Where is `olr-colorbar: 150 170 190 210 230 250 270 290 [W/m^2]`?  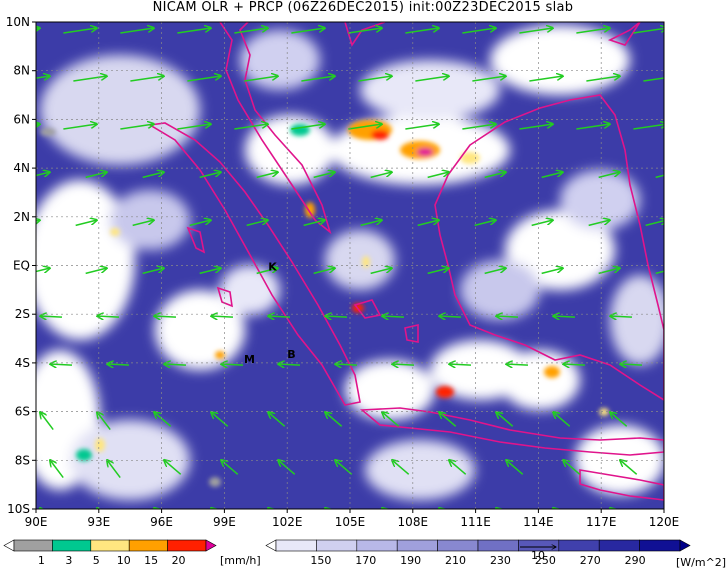 olr-colorbar: 150 170 190 210 230 250 270 290 [W/m^2] is located at coordinates (495, 554).